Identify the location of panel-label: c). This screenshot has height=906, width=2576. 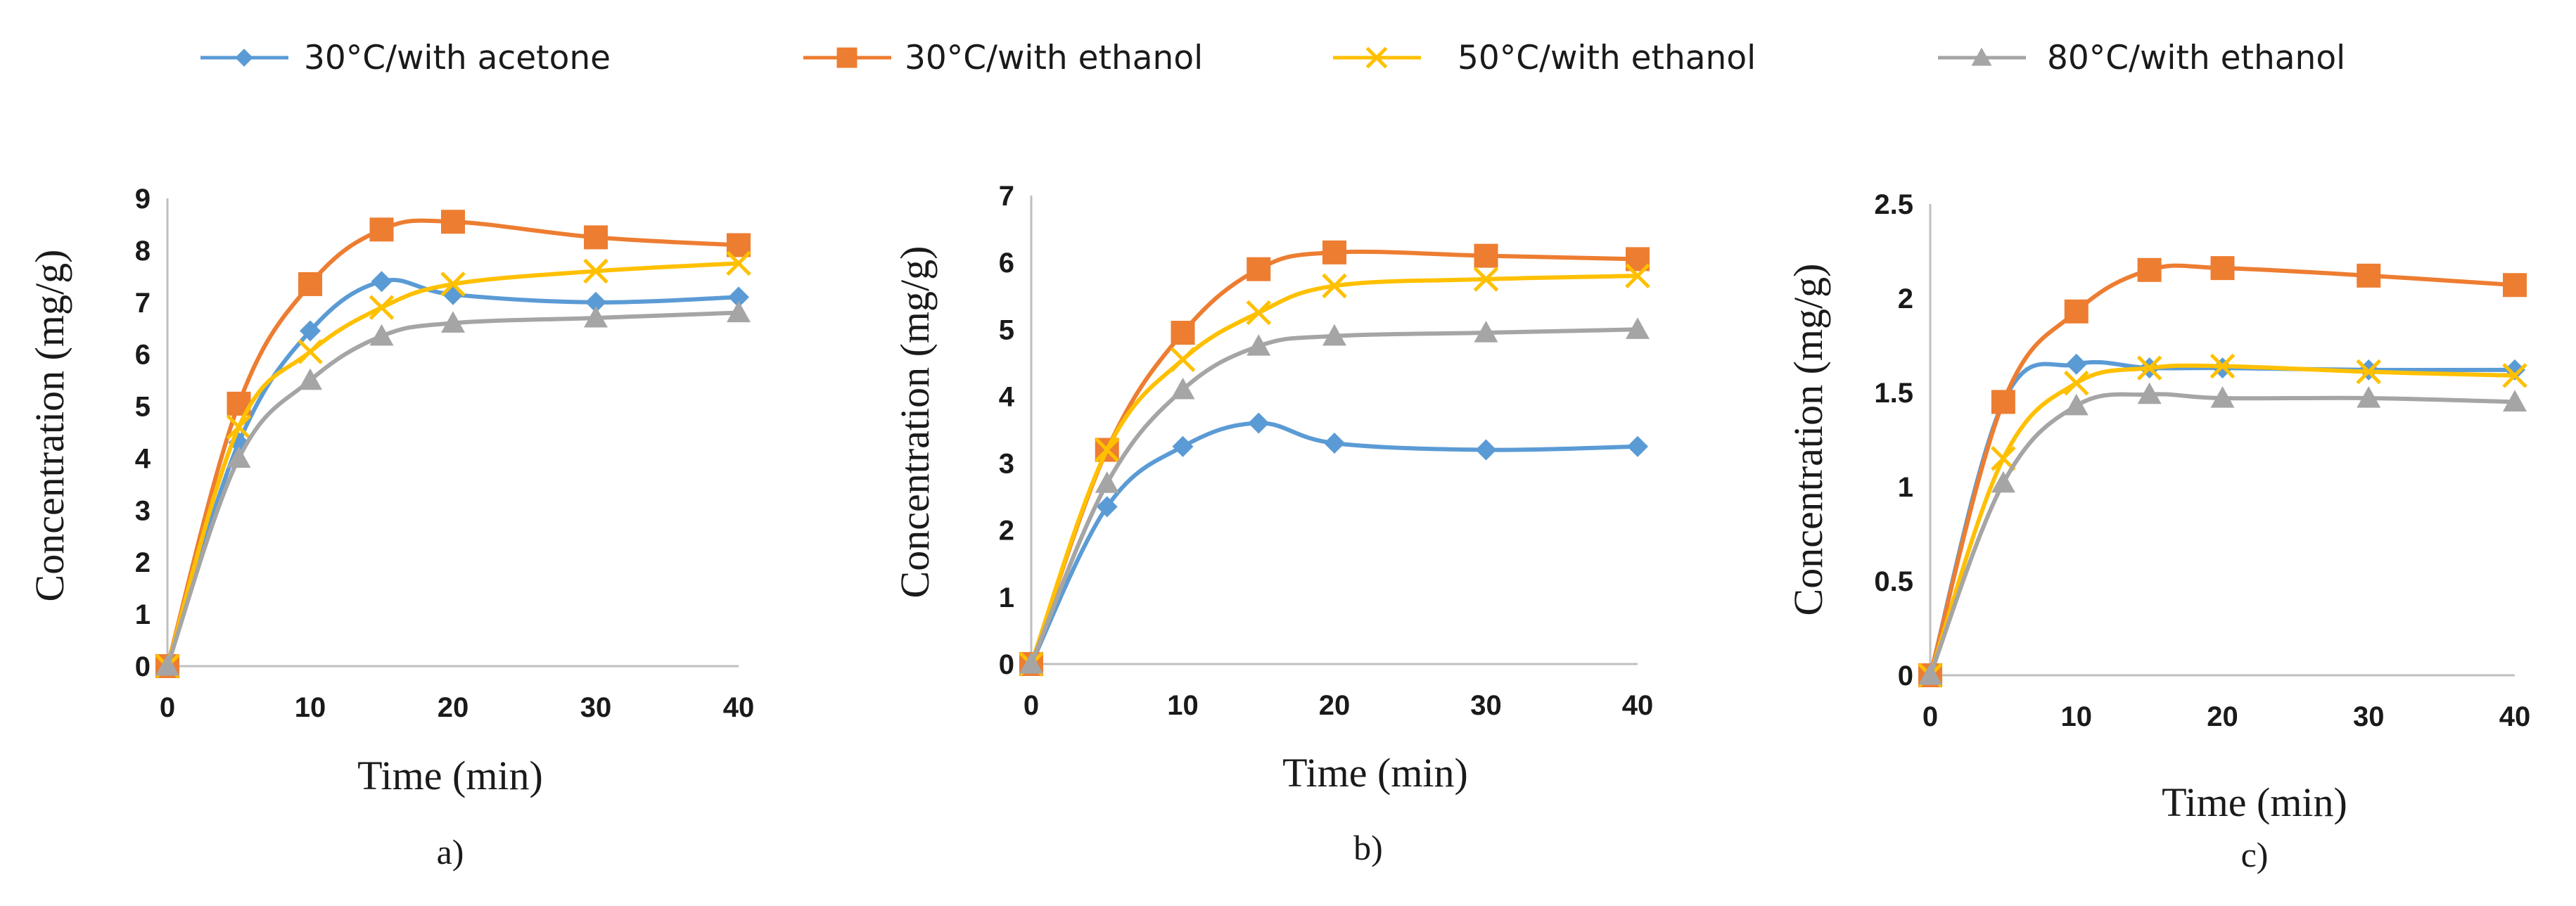
(2255, 854).